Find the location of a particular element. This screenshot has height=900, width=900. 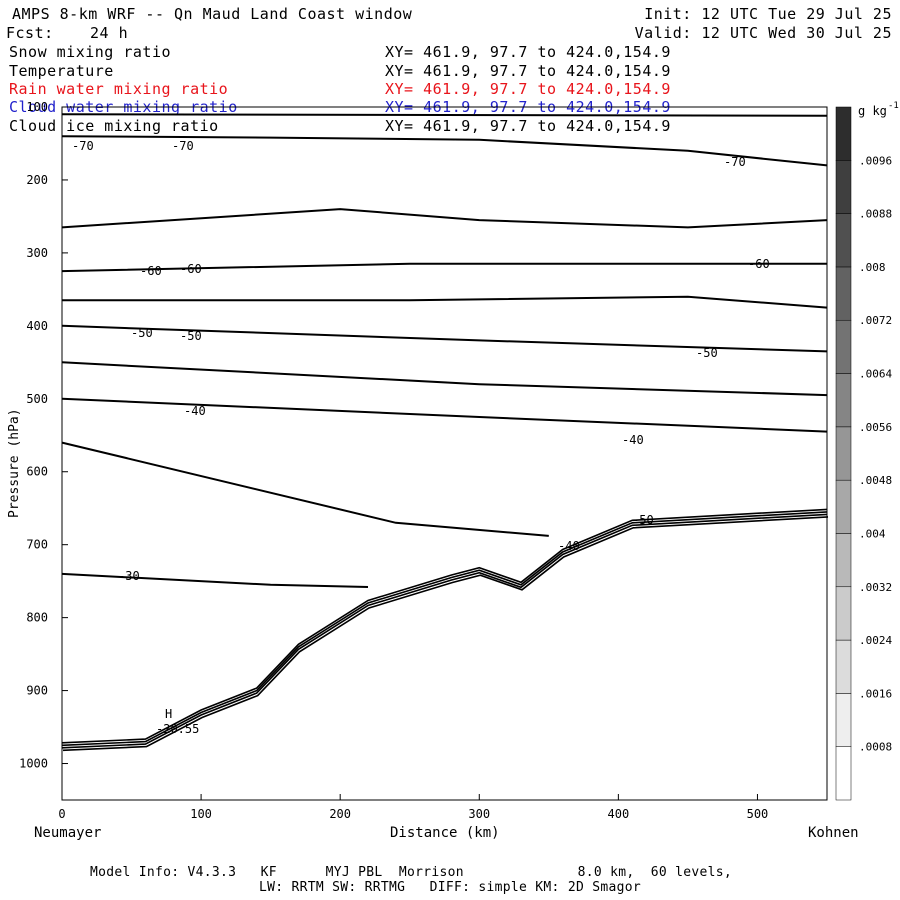

x-tick-label: 200 is located at coordinates (340, 814).